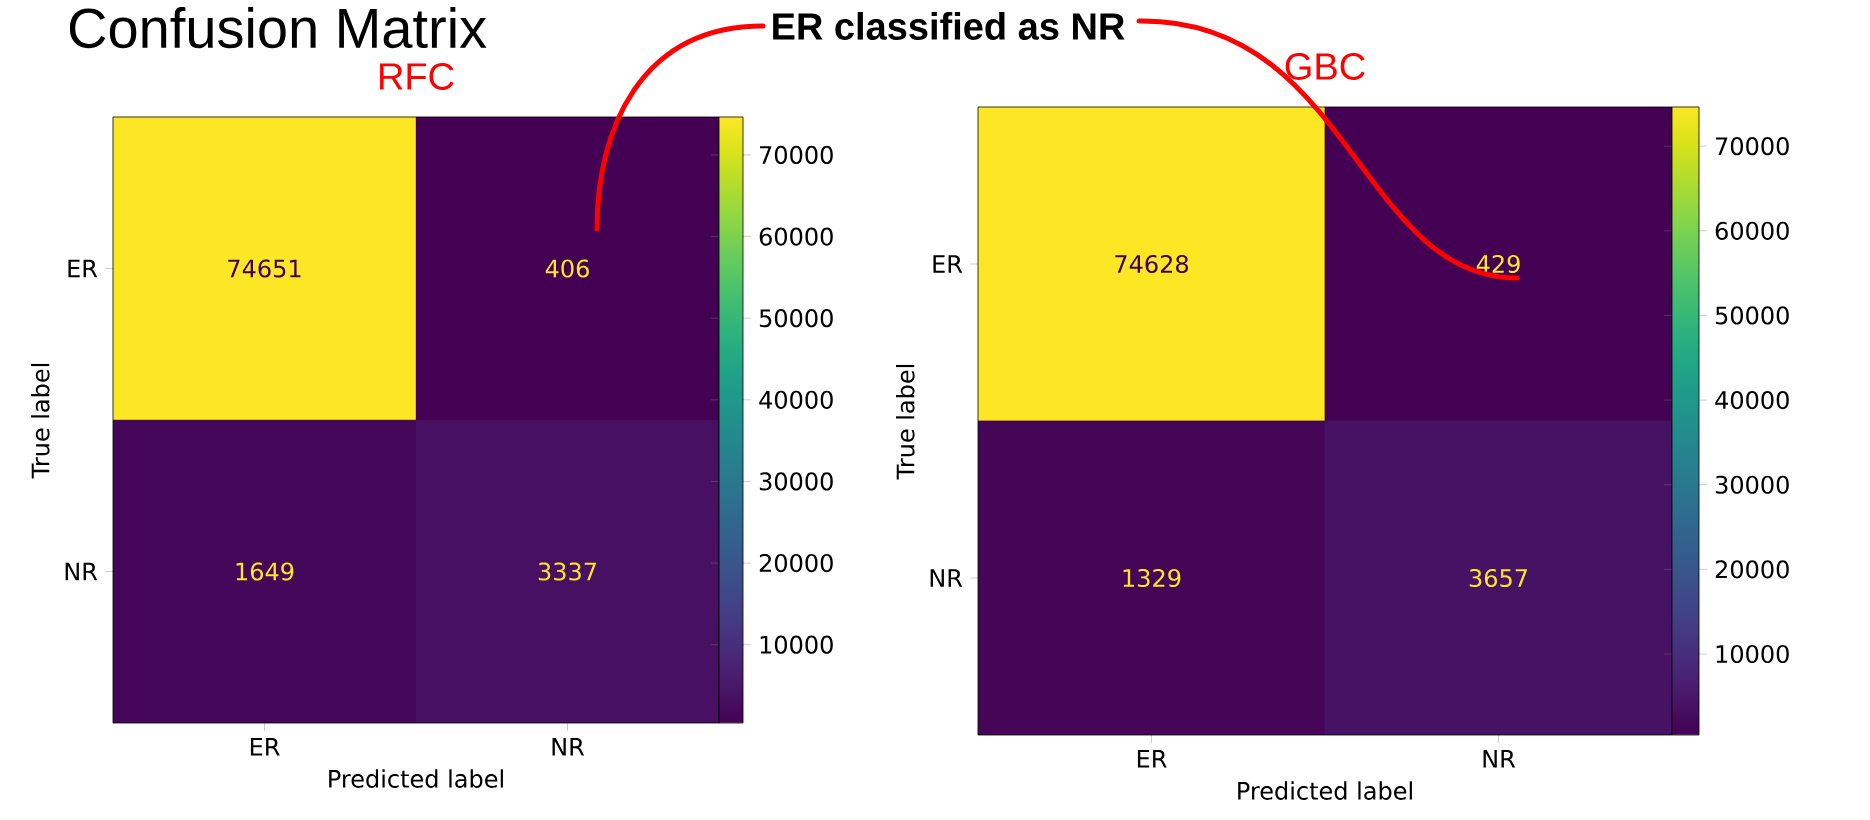 This screenshot has height=820, width=1870. I want to click on data-label: 74651, so click(264, 268).